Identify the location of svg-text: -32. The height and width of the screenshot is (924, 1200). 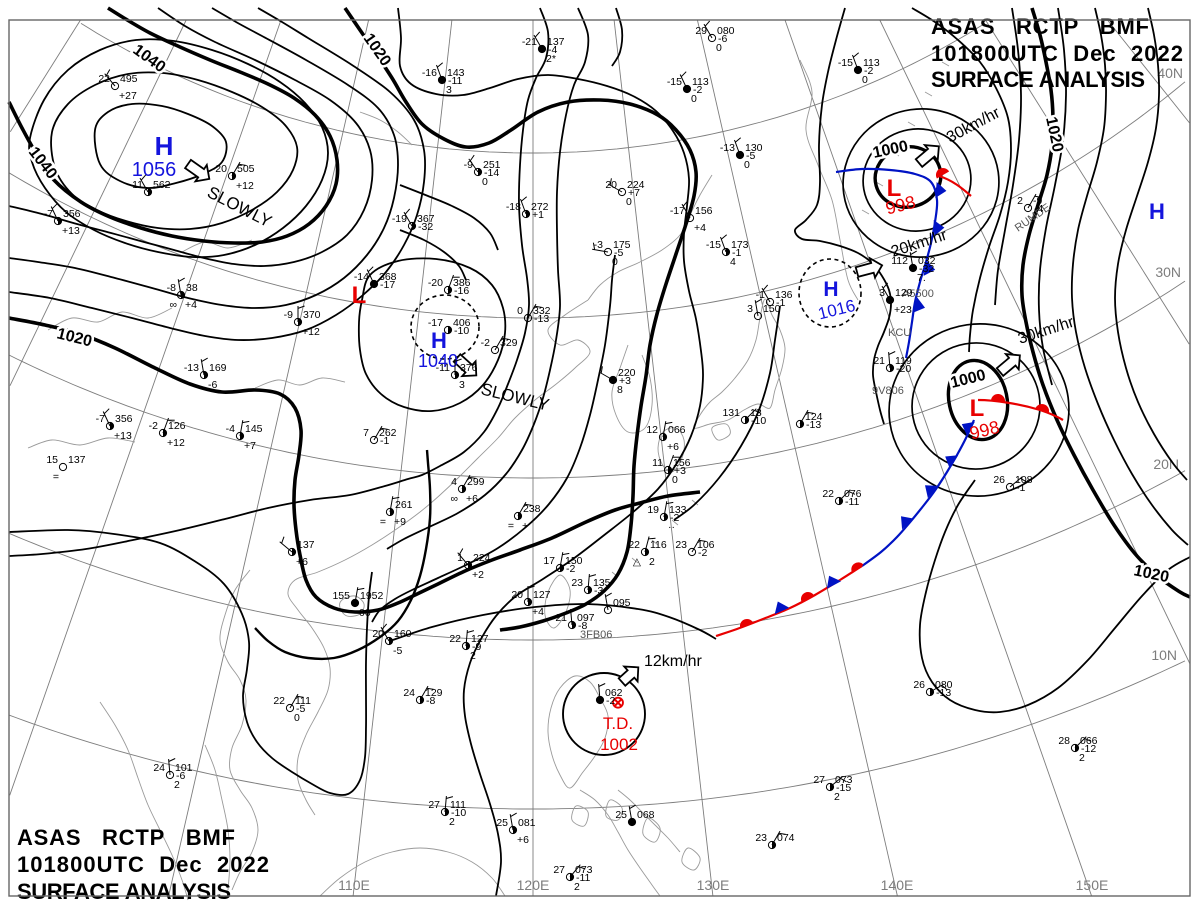
(926, 269).